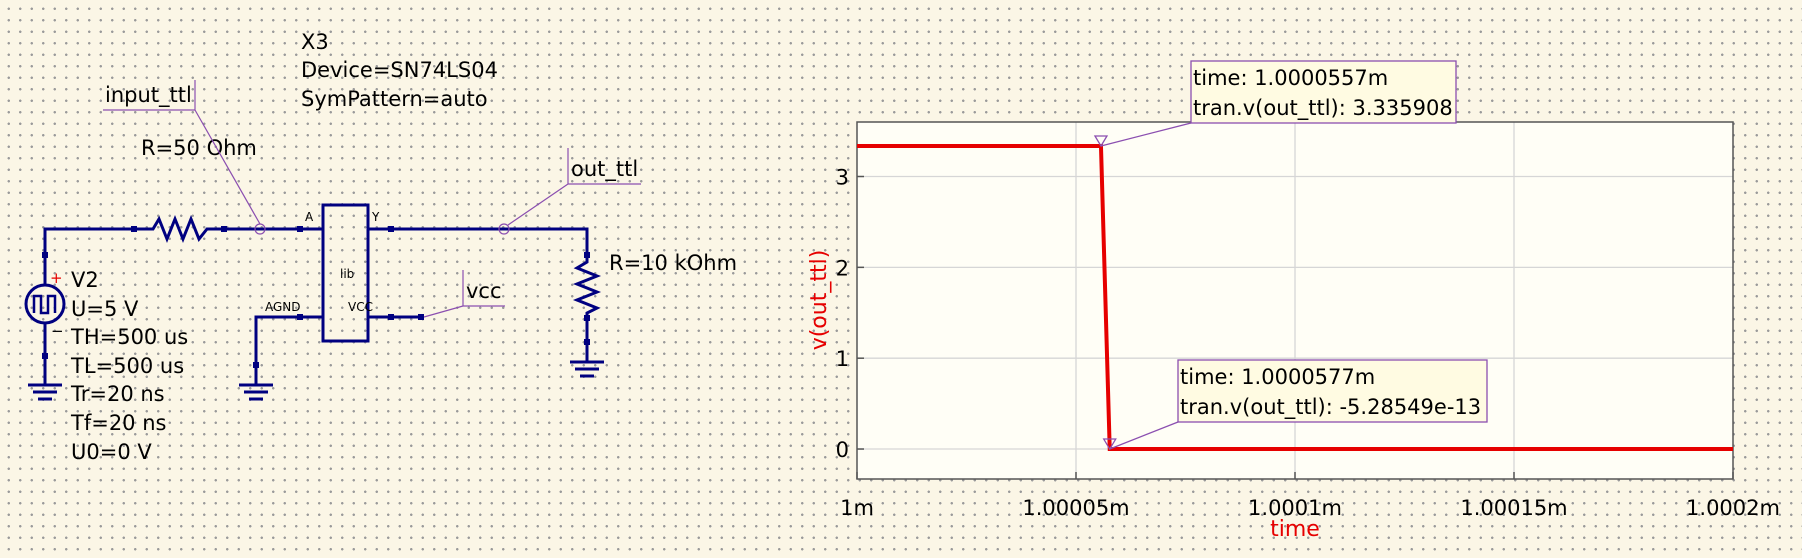 The height and width of the screenshot is (558, 1802). What do you see at coordinates (604, 169) in the screenshot?
I see `net-out-ttl-text: out_ttl` at bounding box center [604, 169].